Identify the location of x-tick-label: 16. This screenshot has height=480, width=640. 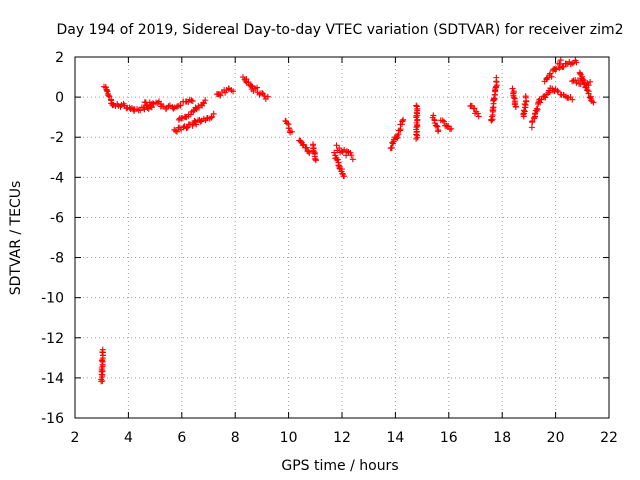
(449, 438).